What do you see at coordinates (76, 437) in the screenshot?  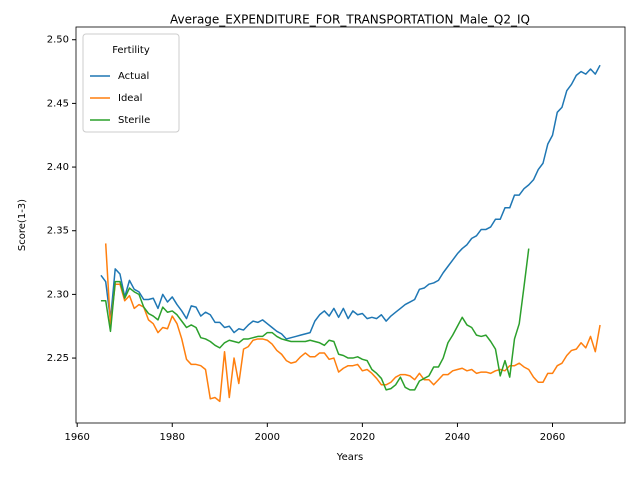 I see `x-tick-label: 1960` at bounding box center [76, 437].